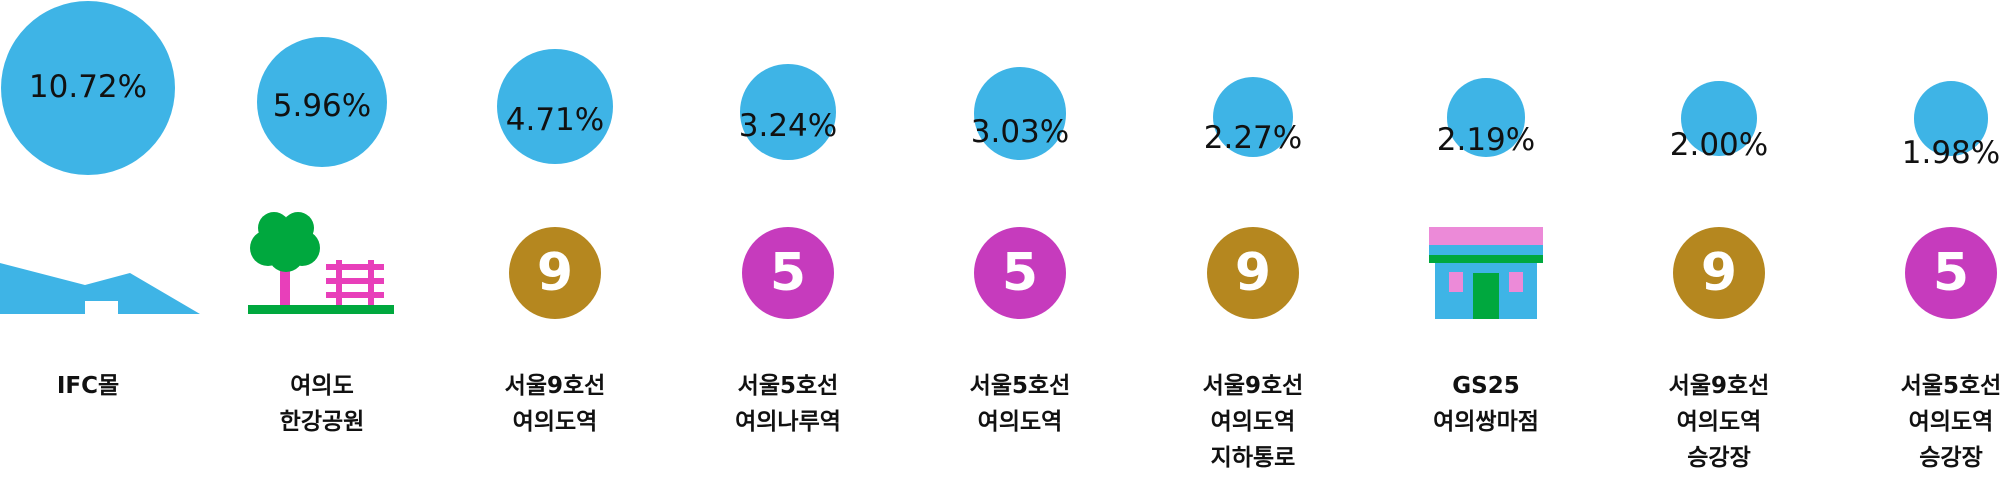 This screenshot has height=478, width=2008. Describe the element at coordinates (322, 386) in the screenshot. I see `category-label-line: 여의도` at that location.